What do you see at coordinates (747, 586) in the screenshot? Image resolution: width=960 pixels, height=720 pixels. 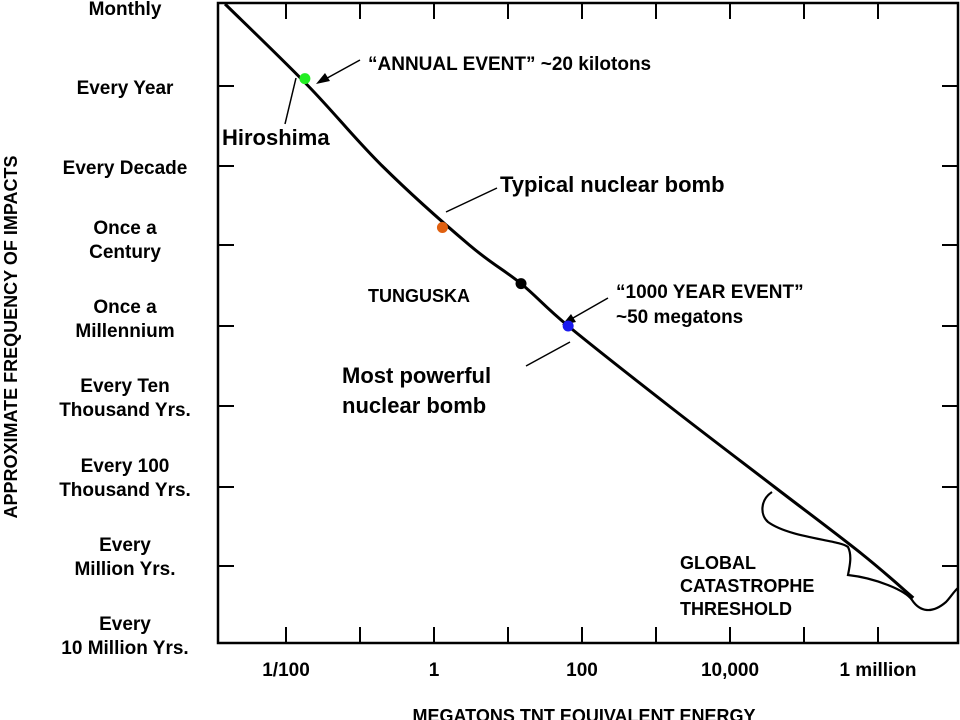 I see `global-catastrophe-label-line2: CATASTROPHE` at bounding box center [747, 586].